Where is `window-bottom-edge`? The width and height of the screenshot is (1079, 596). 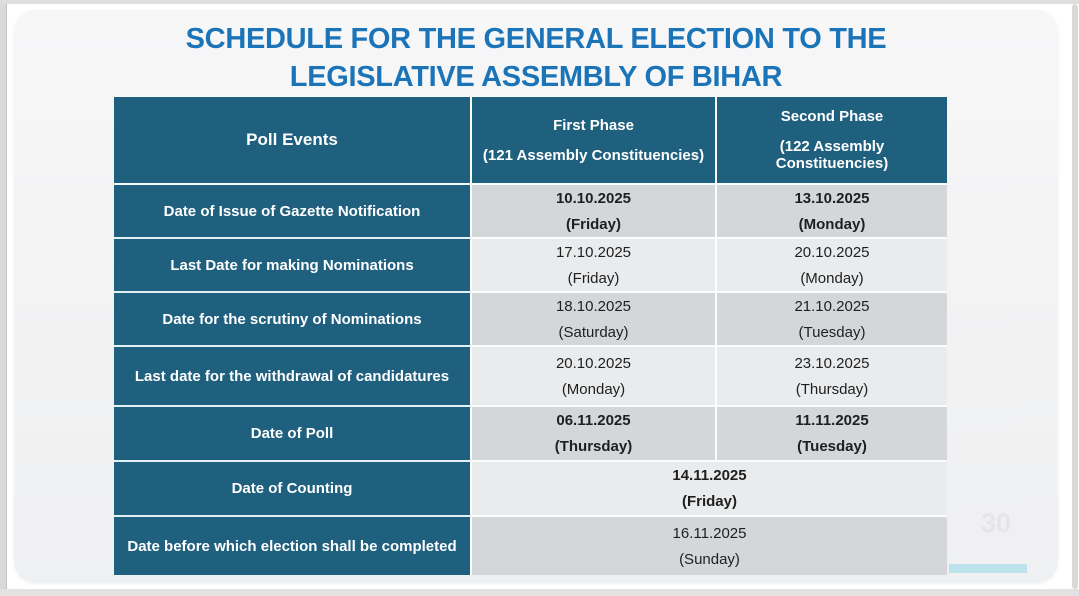
window-bottom-edge is located at coordinates (539, 592).